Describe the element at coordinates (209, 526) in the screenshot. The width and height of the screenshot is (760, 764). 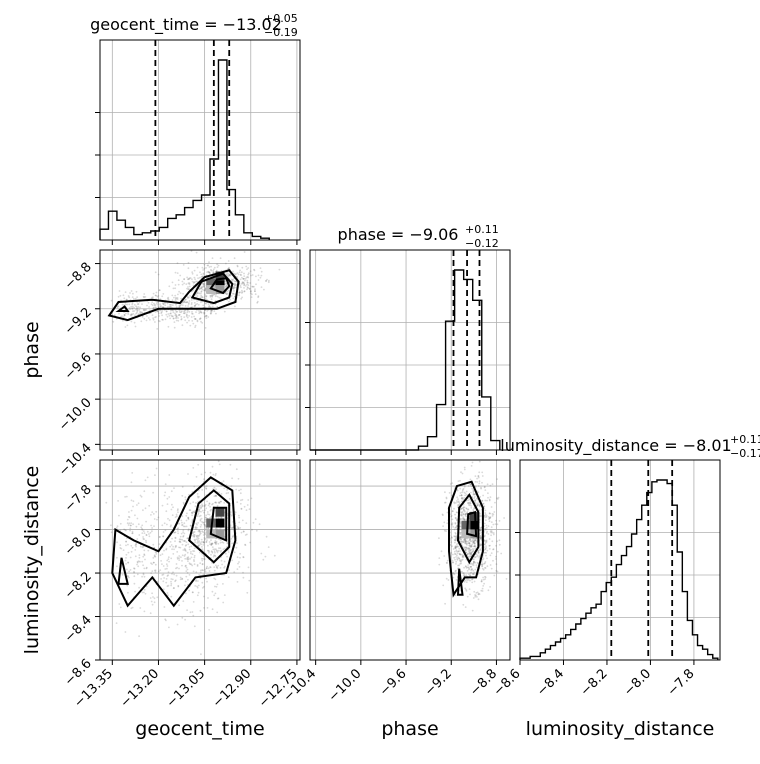
I see `contour-middle` at that location.